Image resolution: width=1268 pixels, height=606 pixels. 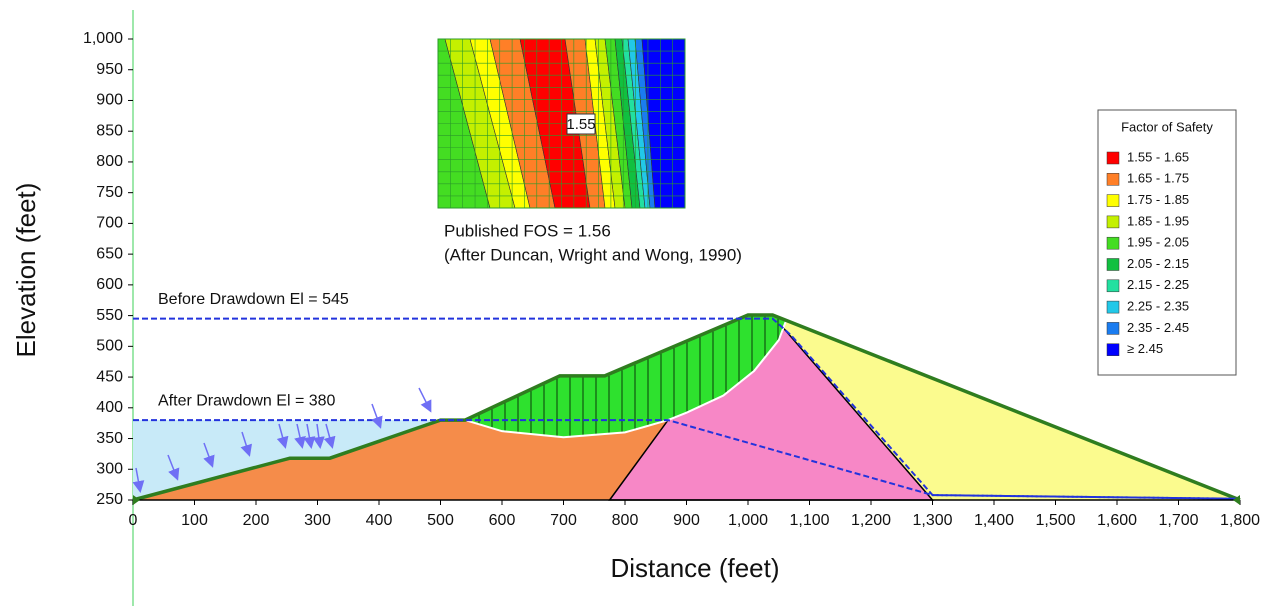 What do you see at coordinates (109, 130) in the screenshot?
I see `y-tick-label: 850` at bounding box center [109, 130].